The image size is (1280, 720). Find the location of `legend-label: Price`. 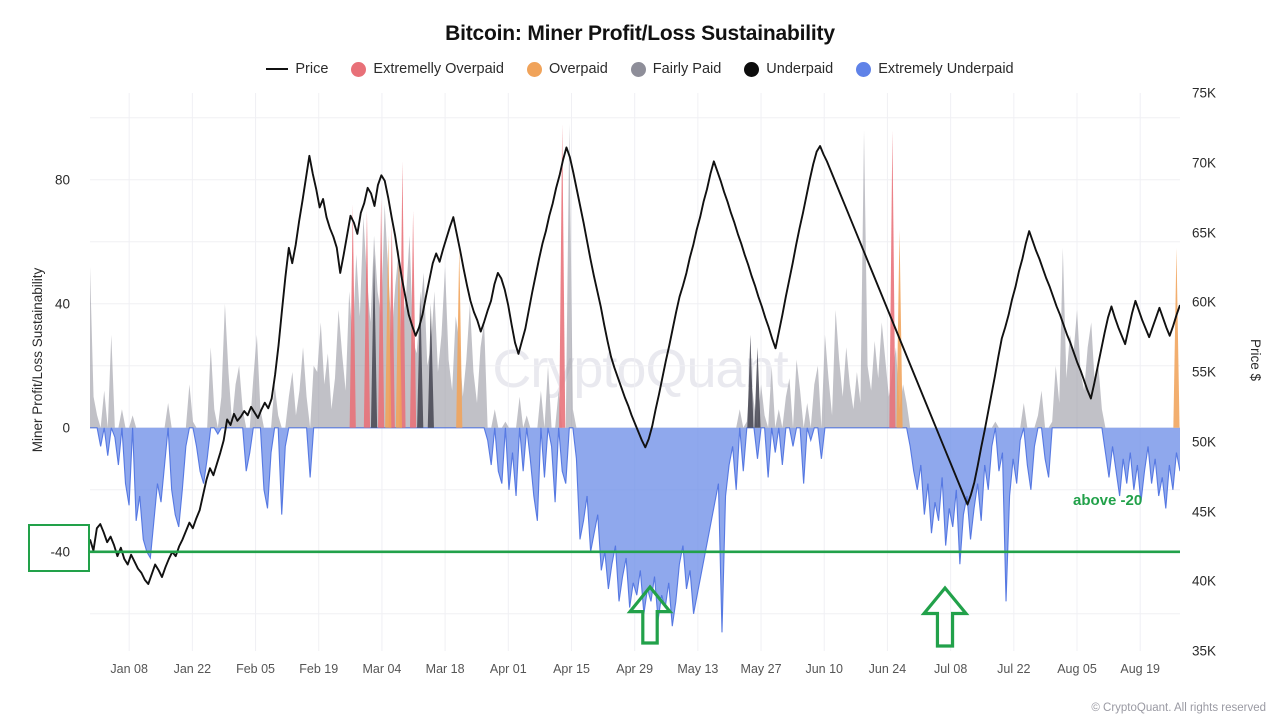

legend-label: Price is located at coordinates (312, 69).